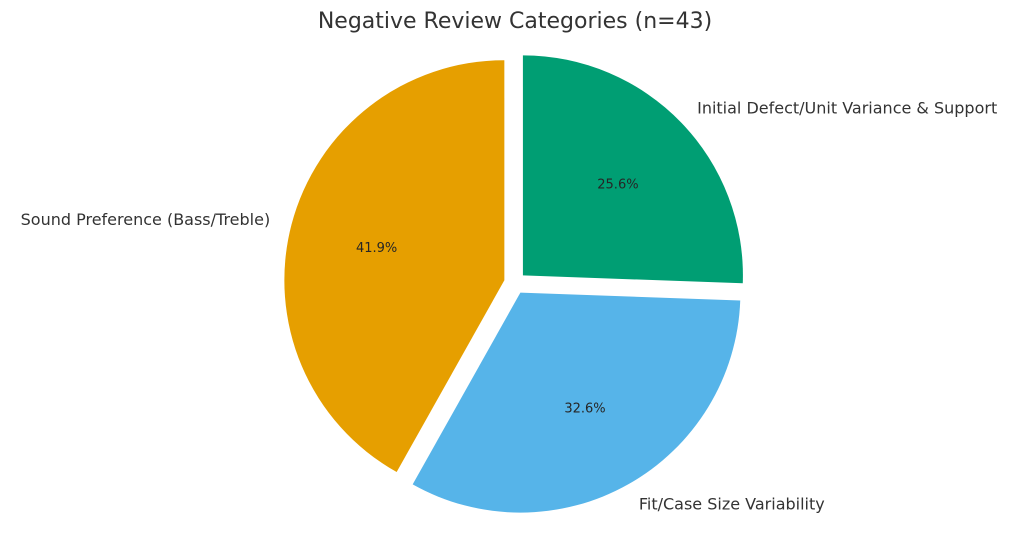  What do you see at coordinates (584, 409) in the screenshot?
I see `pie-percent-label: 32.6%` at bounding box center [584, 409].